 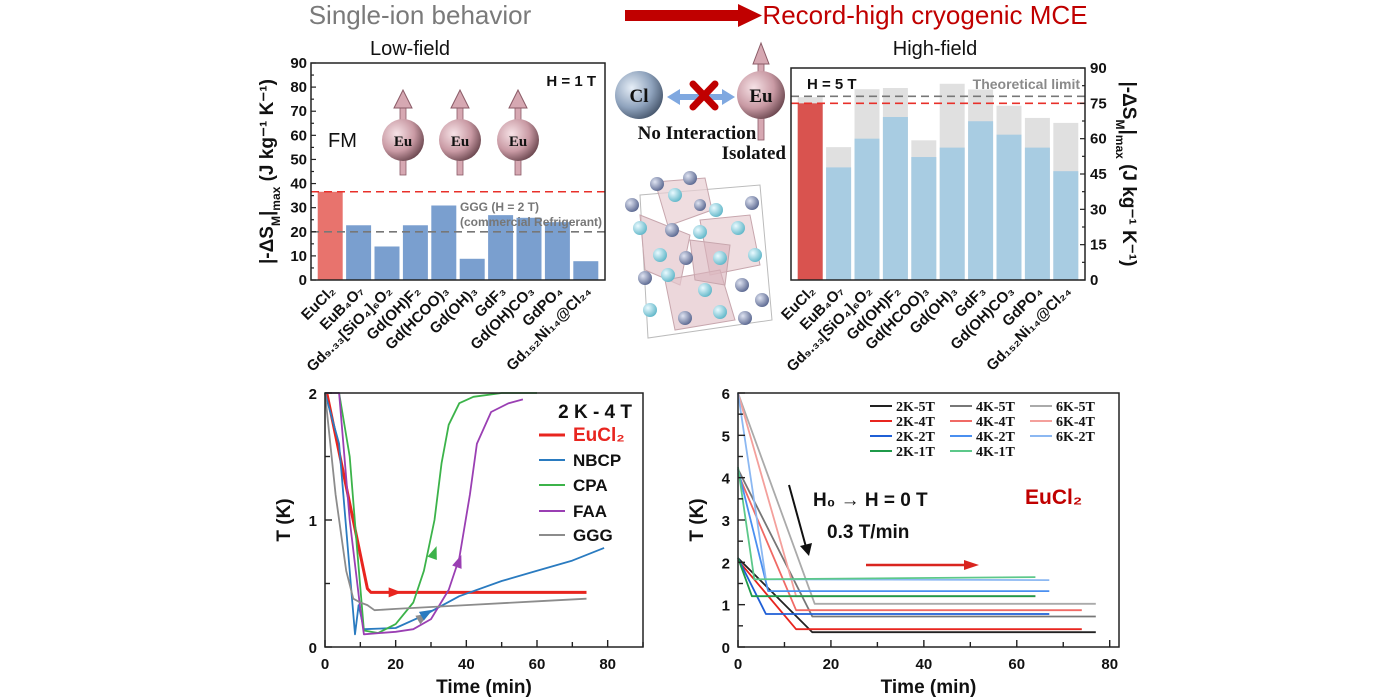 What do you see at coordinates (595, 412) in the screenshot?
I see `condition-annotation: 2 K - 4 T` at bounding box center [595, 412].